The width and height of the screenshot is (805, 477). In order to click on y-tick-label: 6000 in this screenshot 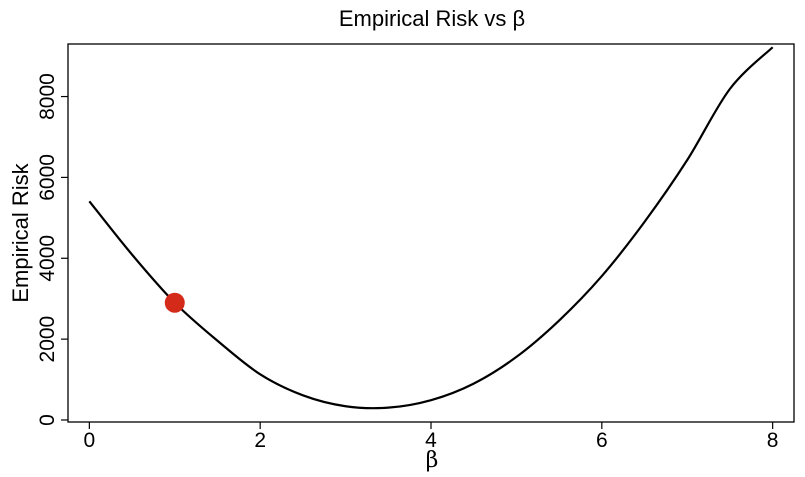, I will do `click(47, 177)`.